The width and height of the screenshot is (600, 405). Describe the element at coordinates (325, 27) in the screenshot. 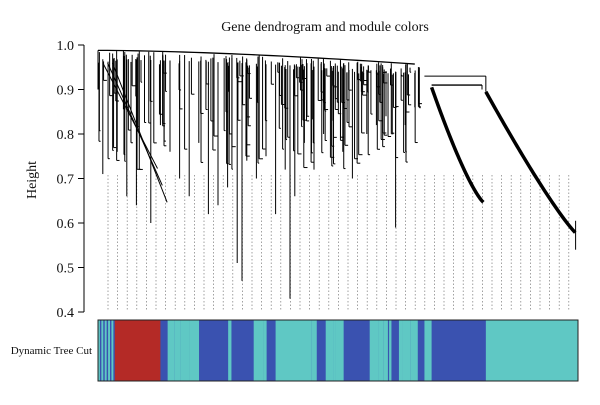

I see `chart-title: Gene dendrogram and module colors` at that location.